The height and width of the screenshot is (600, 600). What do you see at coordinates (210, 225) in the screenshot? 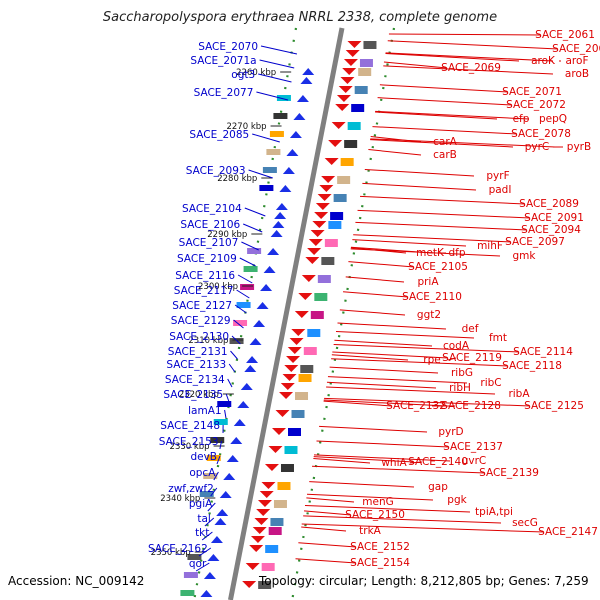
I see `left-gene-label: SACE_2106` at bounding box center [210, 225].